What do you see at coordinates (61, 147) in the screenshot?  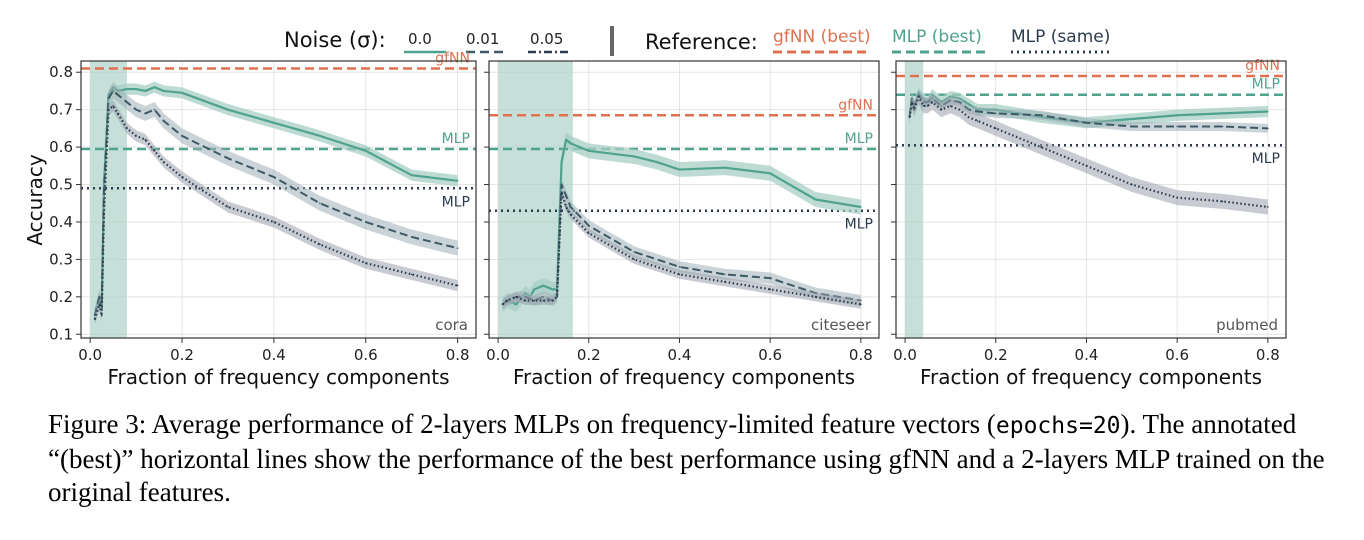 I see `y-tick-label: 0.6` at bounding box center [61, 147].